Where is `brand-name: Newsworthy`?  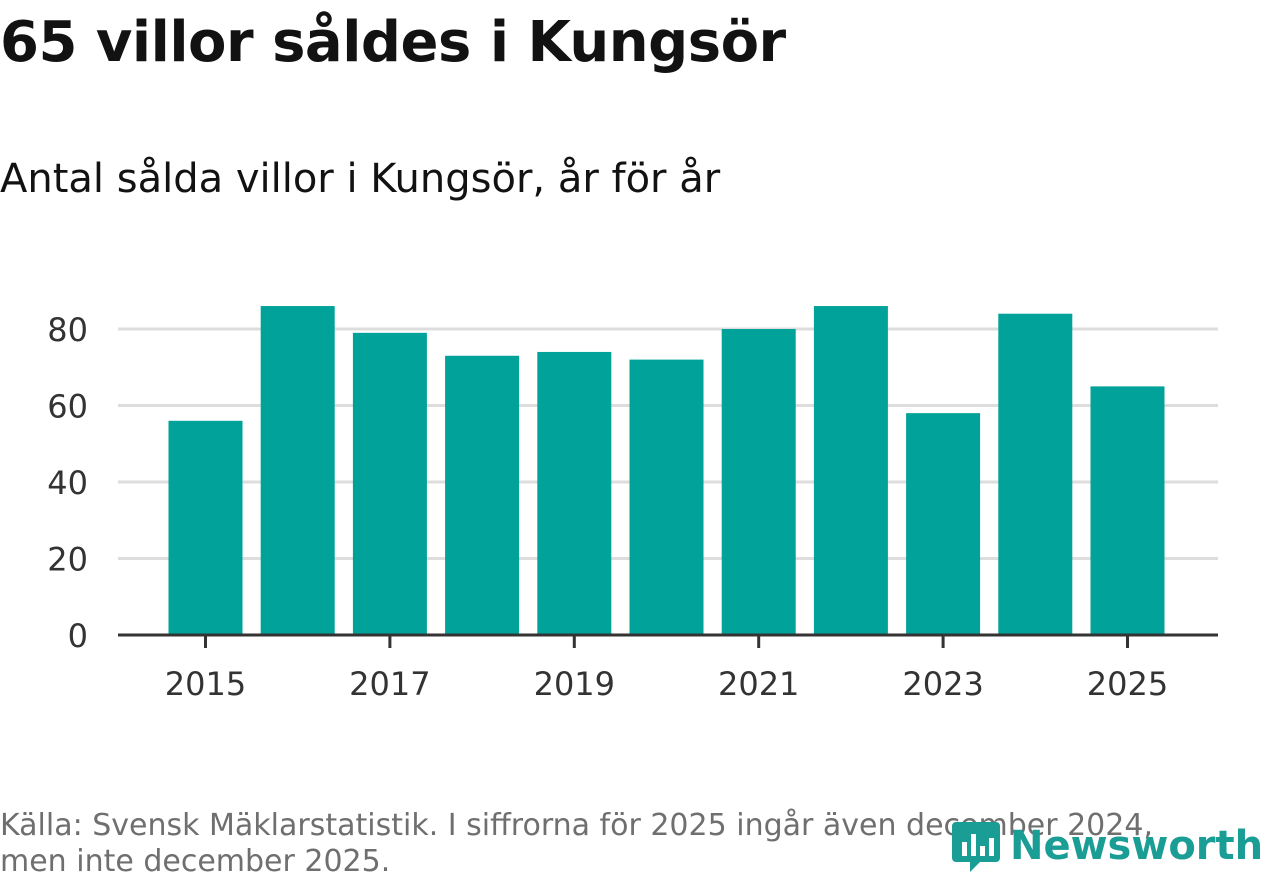
brand-name: Newsworthy is located at coordinates (1136, 846).